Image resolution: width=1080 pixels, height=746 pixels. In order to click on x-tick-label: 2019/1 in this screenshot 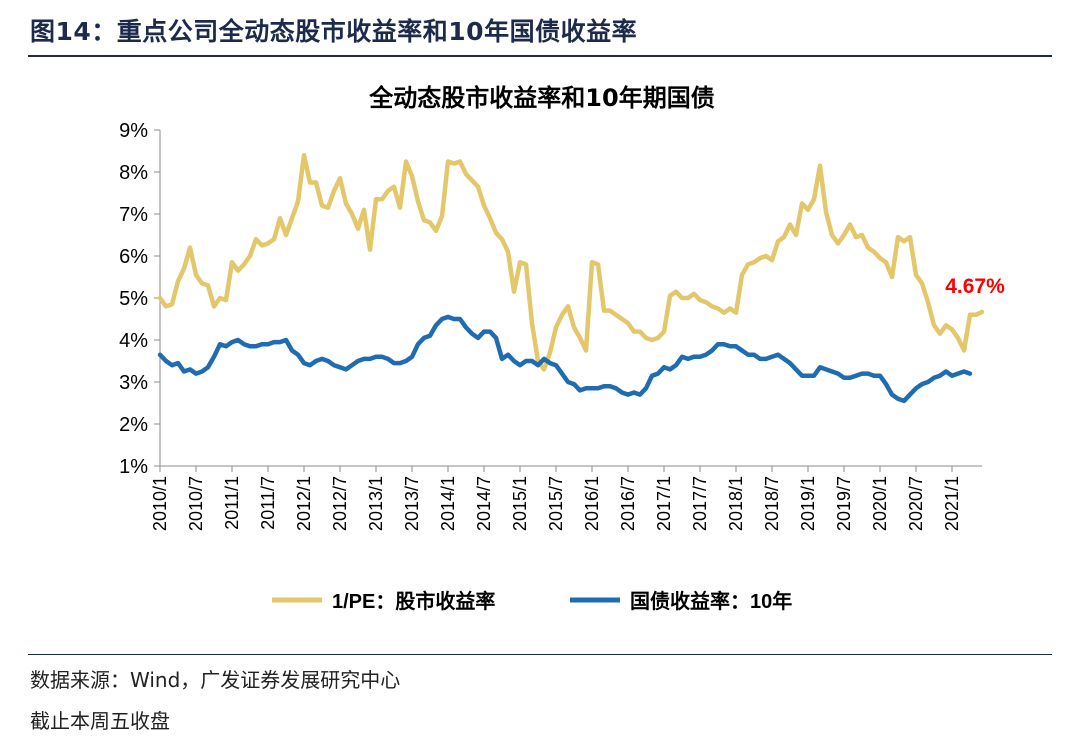, I will do `click(808, 503)`.